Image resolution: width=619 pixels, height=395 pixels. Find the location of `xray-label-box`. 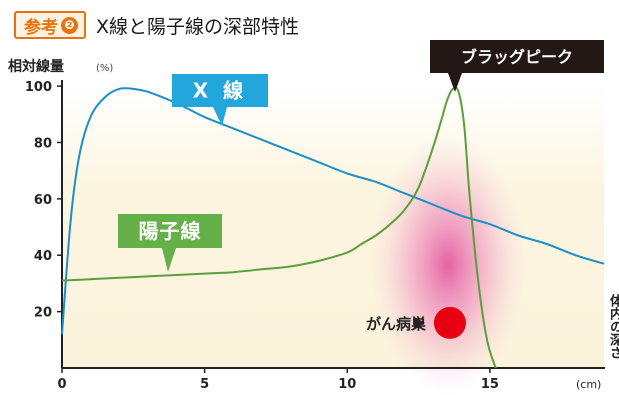

xray-label-box is located at coordinates (220, 90).